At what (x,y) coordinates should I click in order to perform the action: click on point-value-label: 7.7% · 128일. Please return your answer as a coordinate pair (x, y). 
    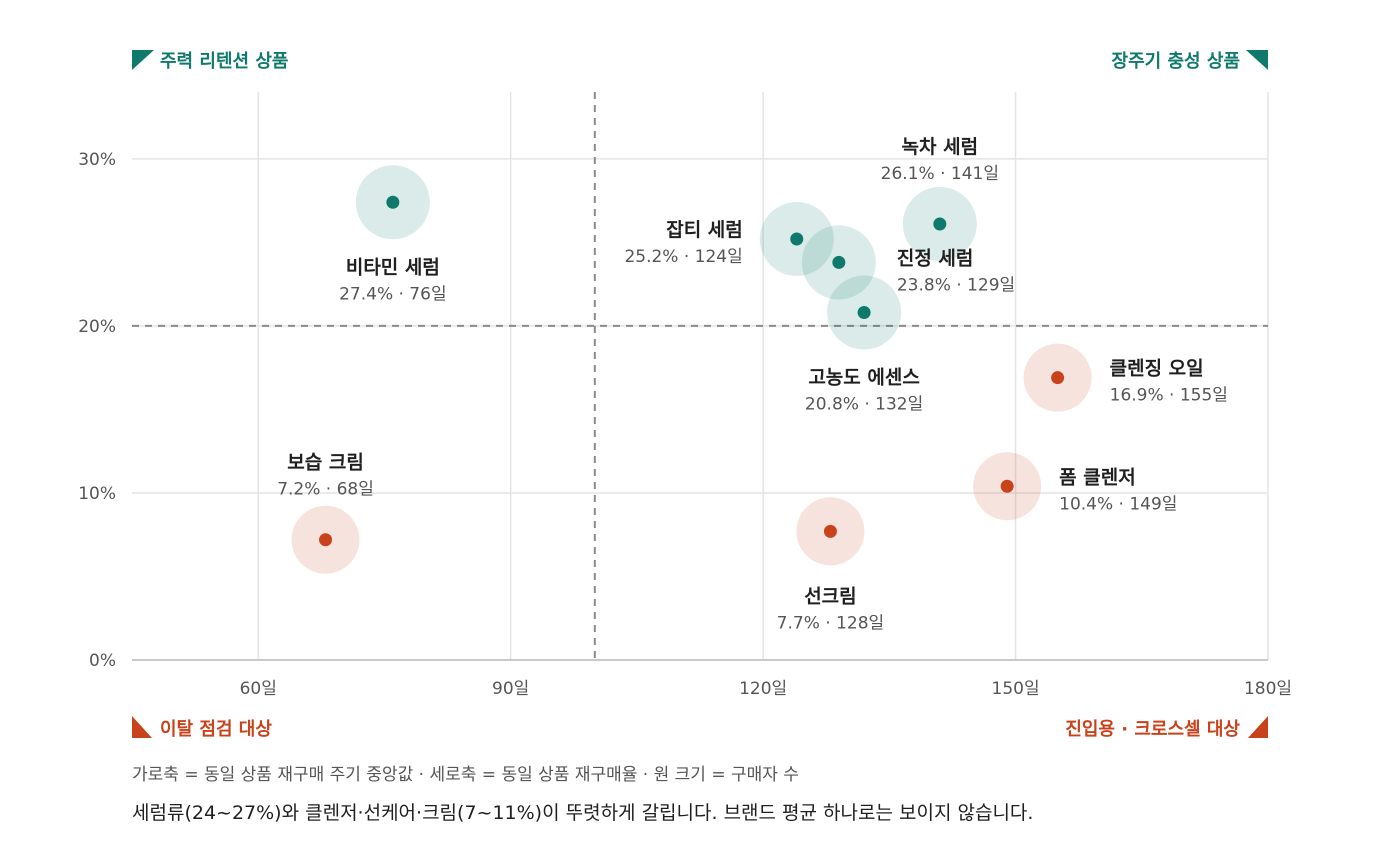
    Looking at the image, I should click on (831, 623).